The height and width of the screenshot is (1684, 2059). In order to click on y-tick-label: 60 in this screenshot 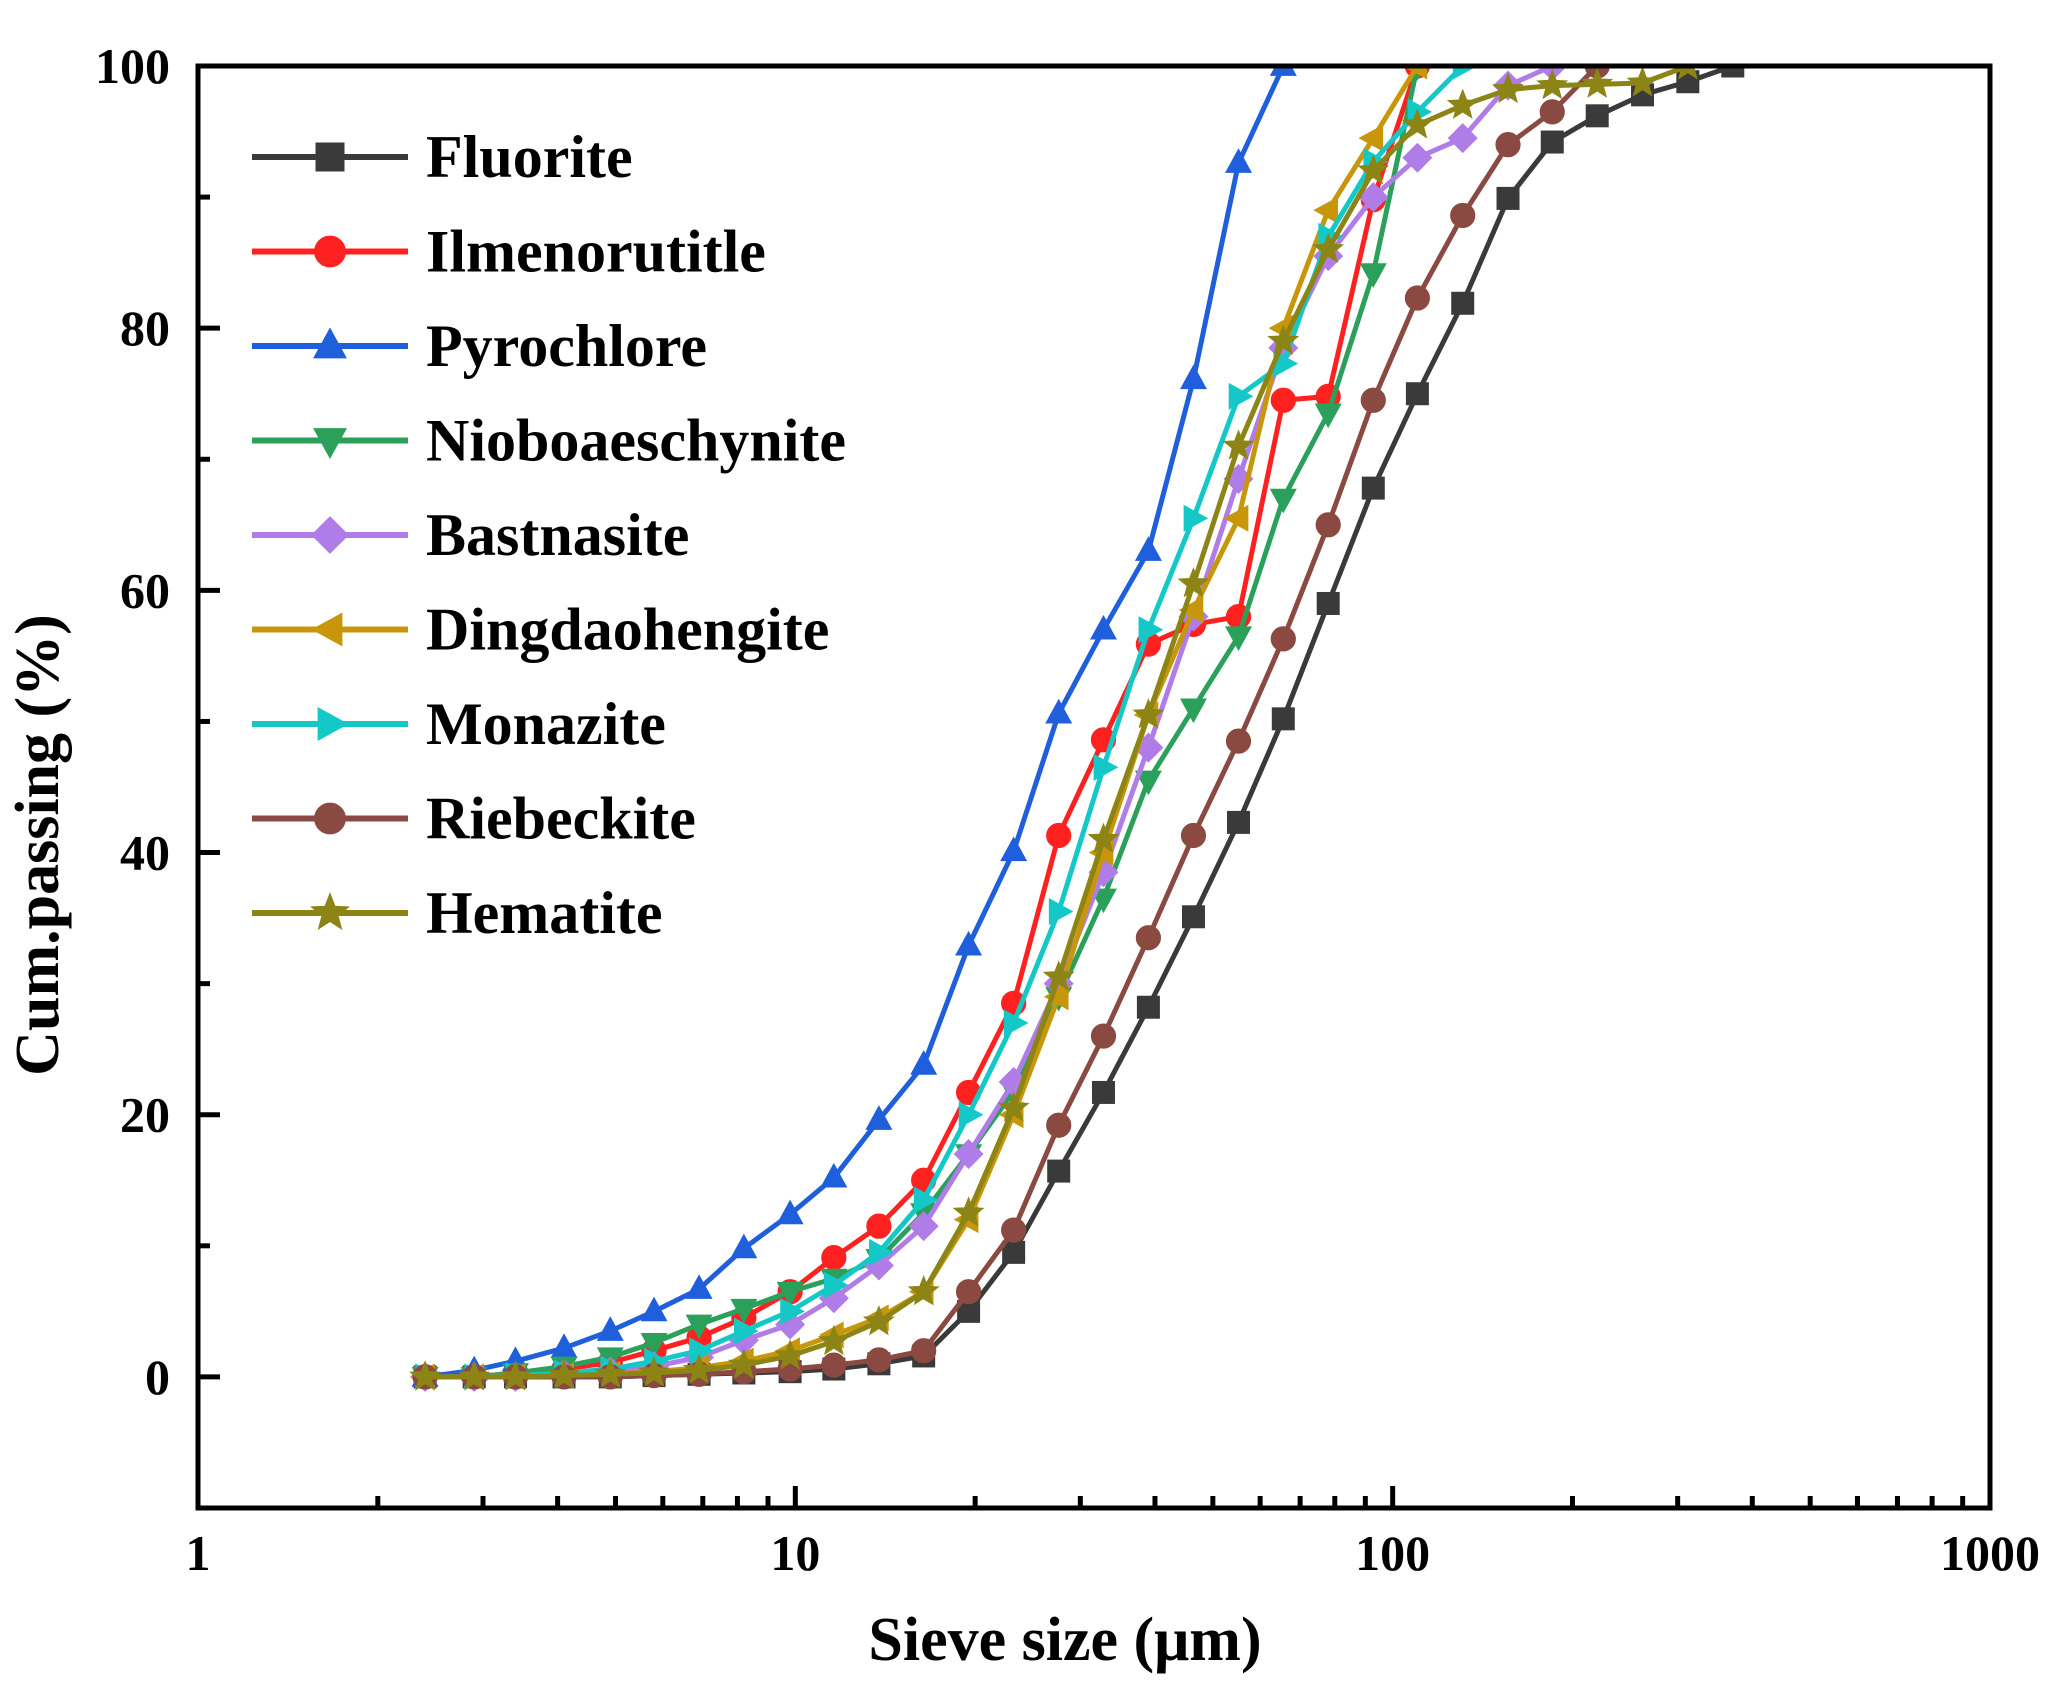, I will do `click(145, 590)`.